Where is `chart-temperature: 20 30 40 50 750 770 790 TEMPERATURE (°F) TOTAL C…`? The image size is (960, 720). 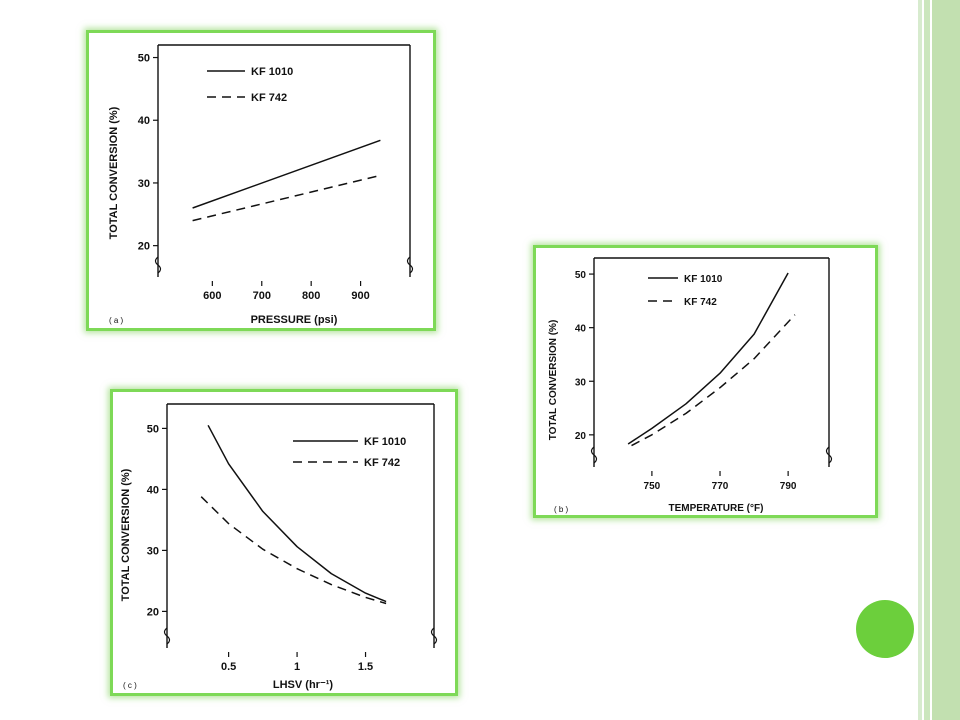 chart-temperature: 20 30 40 50 750 770 790 TEMPERATURE (°F) TOTAL C… is located at coordinates (690, 385).